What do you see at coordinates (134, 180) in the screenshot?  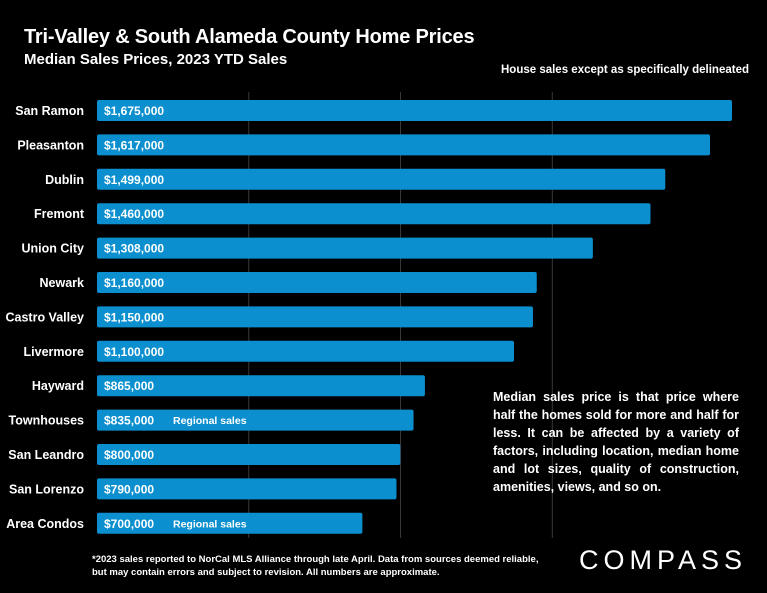 I see `value-label: $1,499,000` at bounding box center [134, 180].